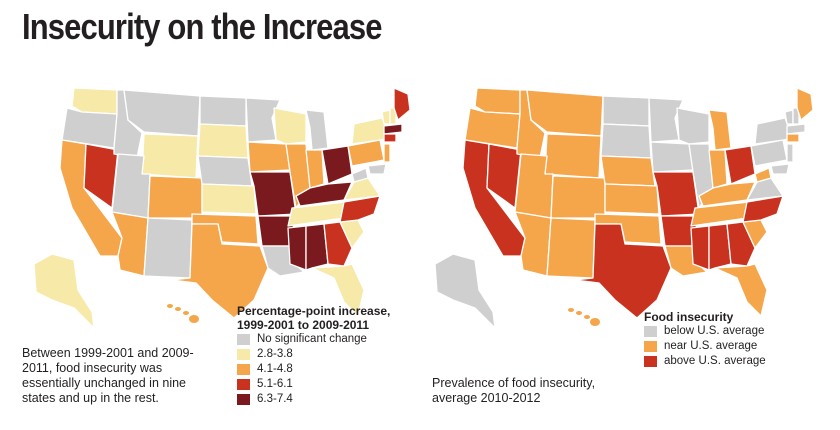  What do you see at coordinates (314, 311) in the screenshot?
I see `legend-title: Percentage-point increase,` at bounding box center [314, 311].